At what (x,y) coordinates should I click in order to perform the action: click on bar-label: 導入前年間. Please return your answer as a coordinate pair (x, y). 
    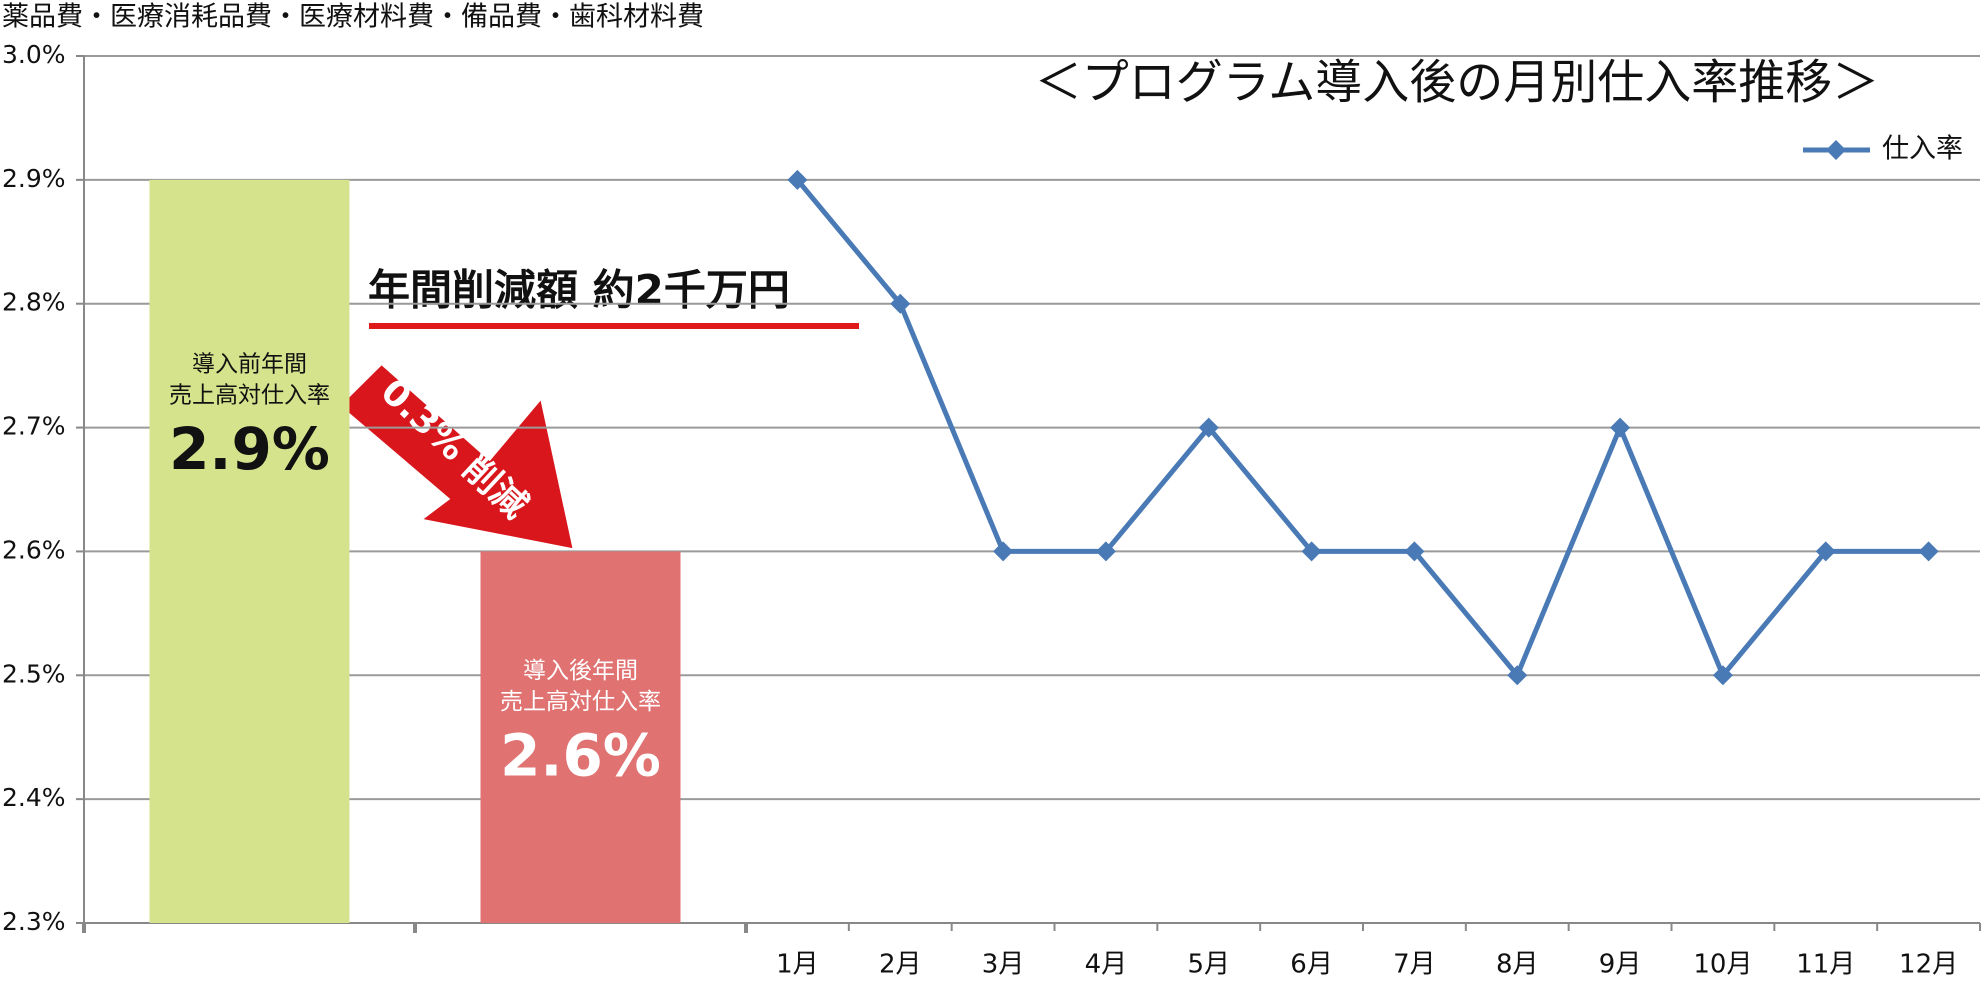
    Looking at the image, I should click on (249, 364).